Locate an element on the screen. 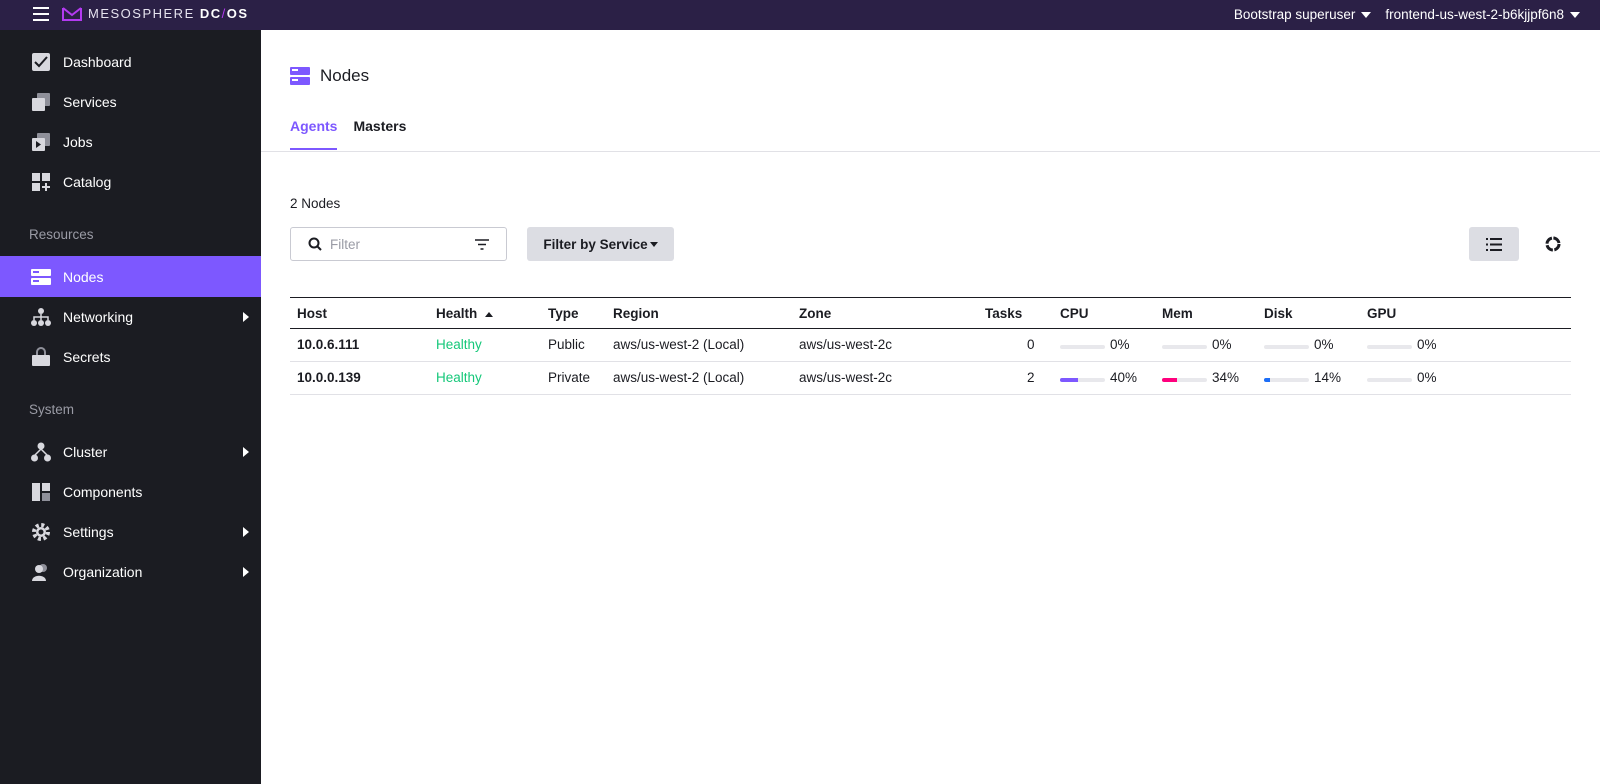 Image resolution: width=1600 pixels, height=784 pixels. sidebar-item-label: Nodes is located at coordinates (83, 276).